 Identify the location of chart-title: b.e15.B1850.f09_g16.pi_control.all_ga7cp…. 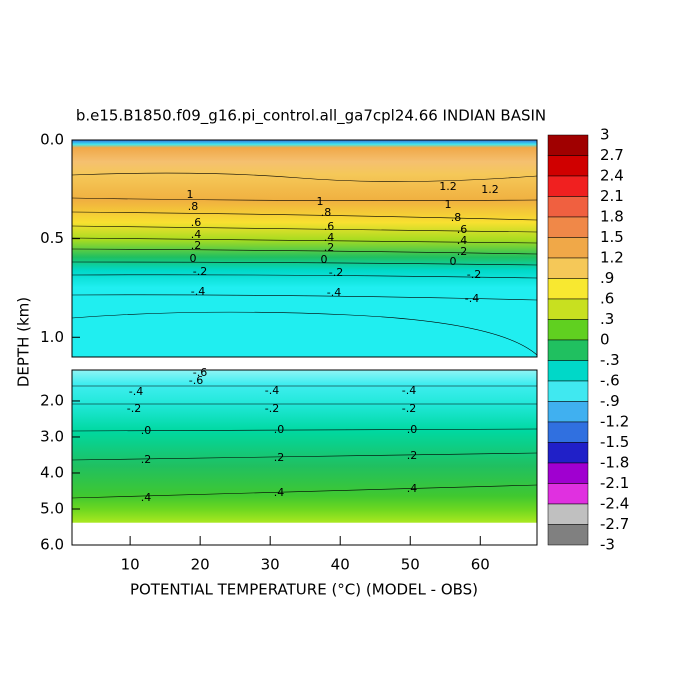
(311, 116).